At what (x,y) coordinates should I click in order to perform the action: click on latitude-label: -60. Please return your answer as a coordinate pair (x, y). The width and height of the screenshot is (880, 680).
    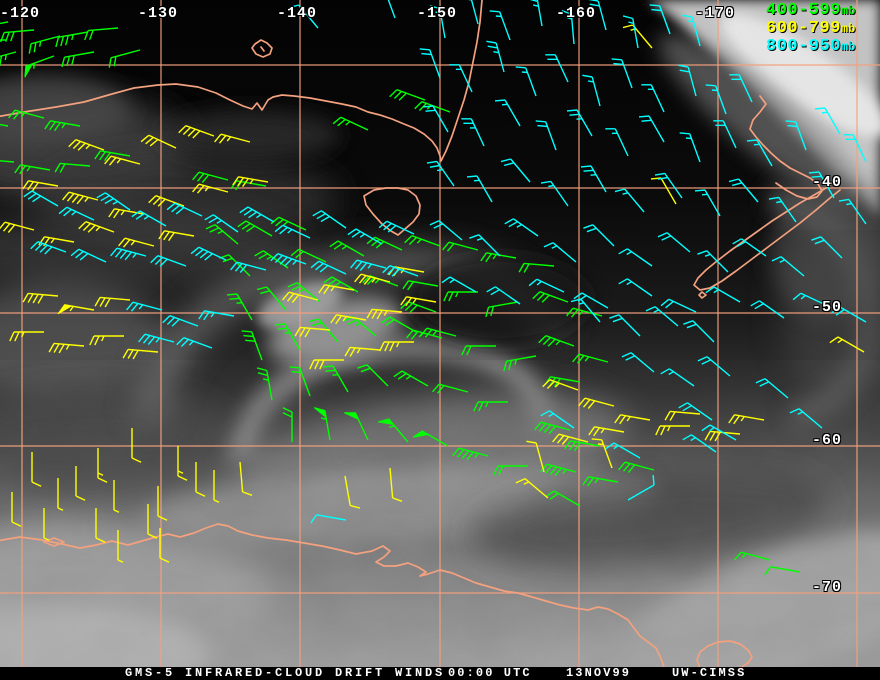
    Looking at the image, I should click on (827, 440).